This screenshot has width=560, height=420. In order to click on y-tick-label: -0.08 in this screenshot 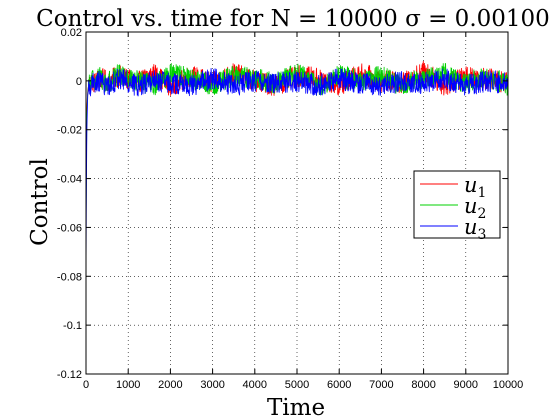, I will do `click(69, 277)`.